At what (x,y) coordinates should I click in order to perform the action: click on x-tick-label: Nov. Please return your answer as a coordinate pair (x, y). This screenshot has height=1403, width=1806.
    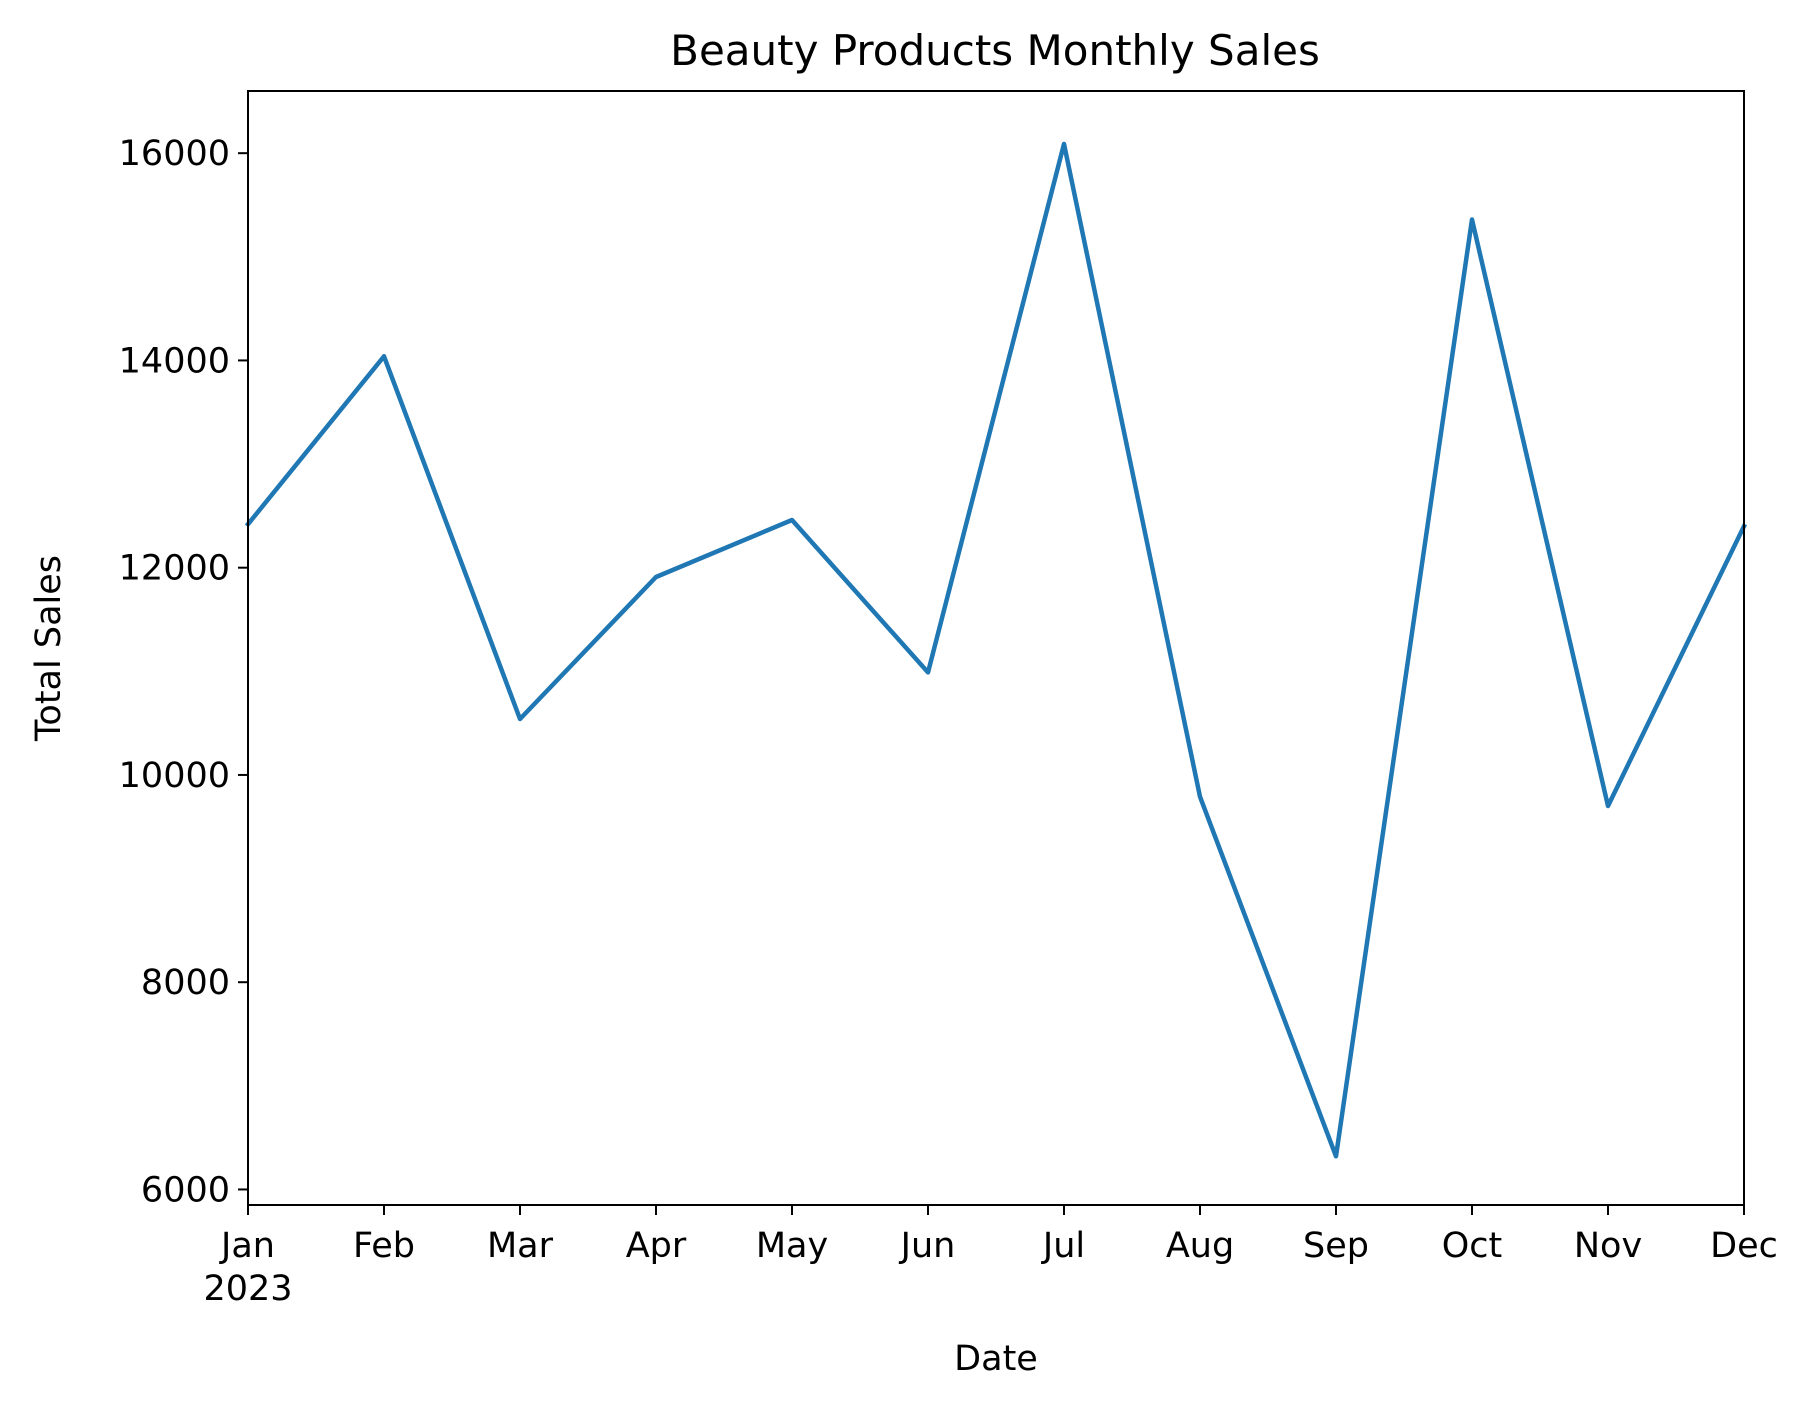
    Looking at the image, I should click on (1608, 1246).